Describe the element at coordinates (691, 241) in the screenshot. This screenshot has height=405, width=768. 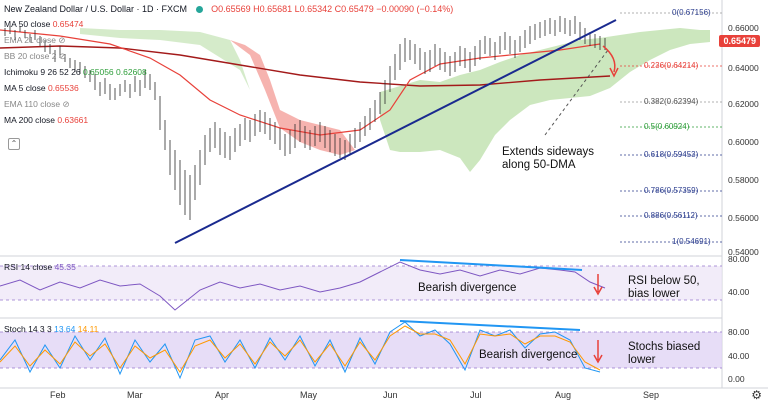
I see `fib-label: 1(0.54691)` at that location.